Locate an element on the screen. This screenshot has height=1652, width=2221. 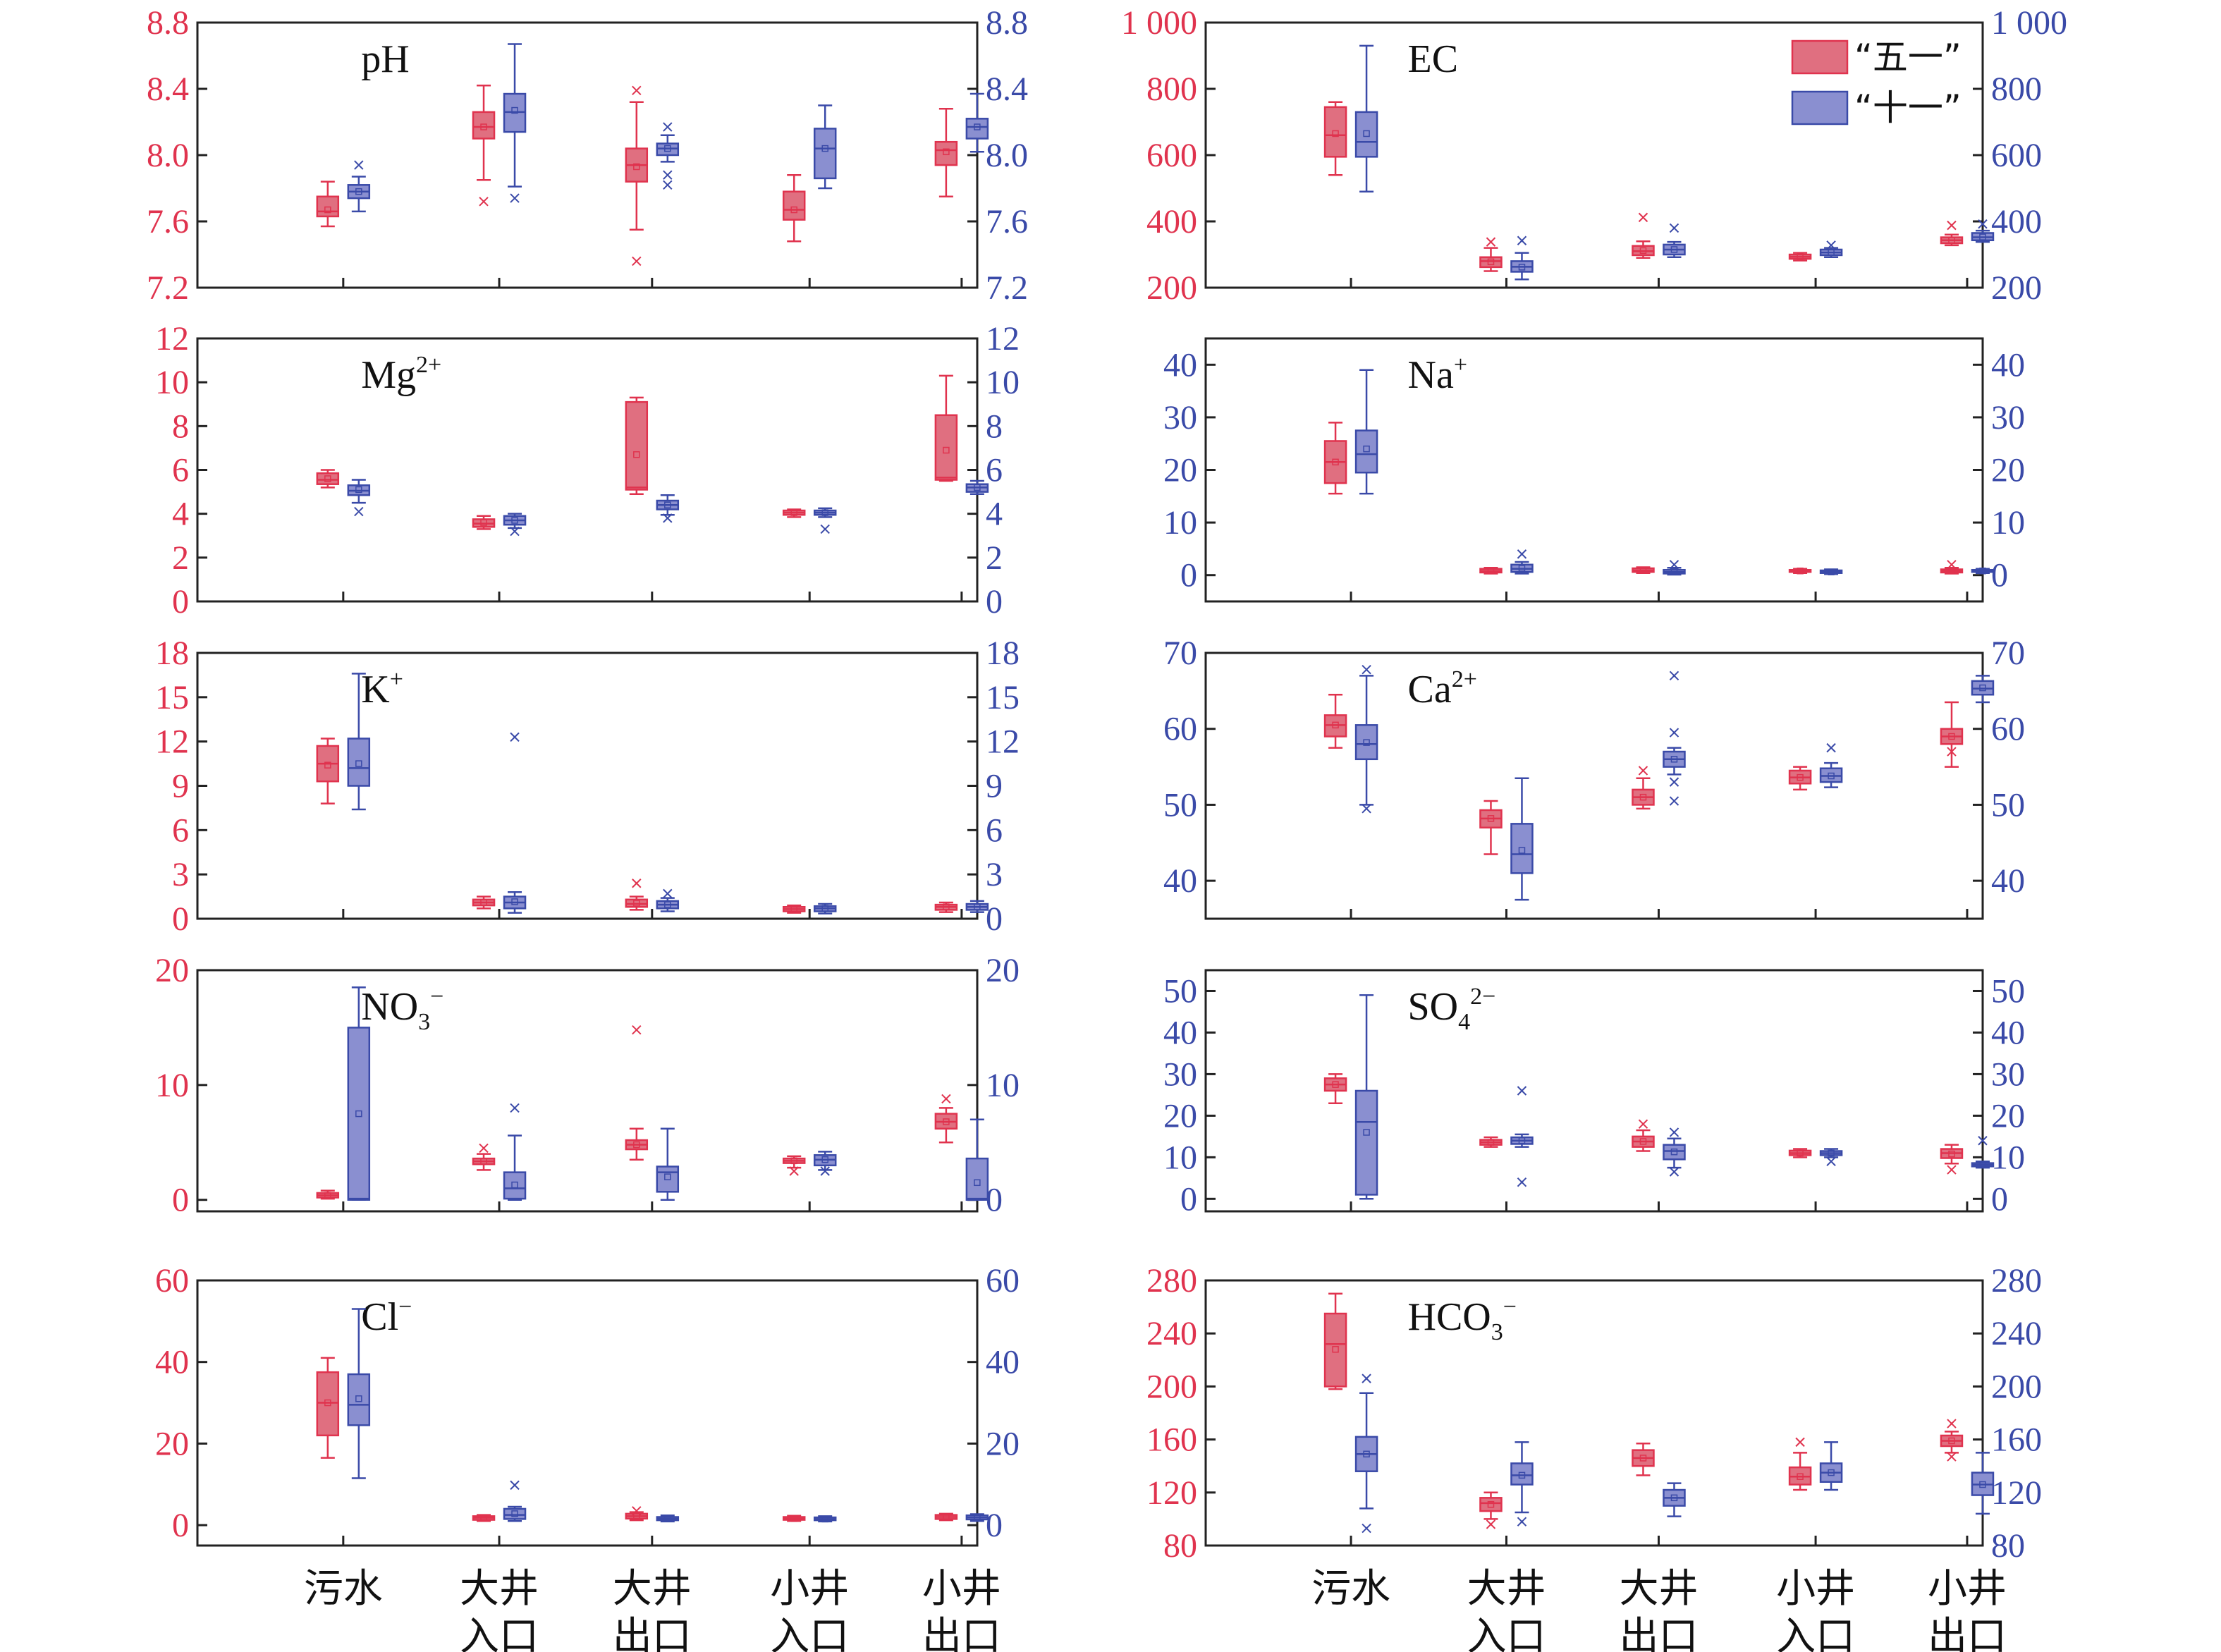
y-tick-label-left: 60 is located at coordinates (172, 1281).